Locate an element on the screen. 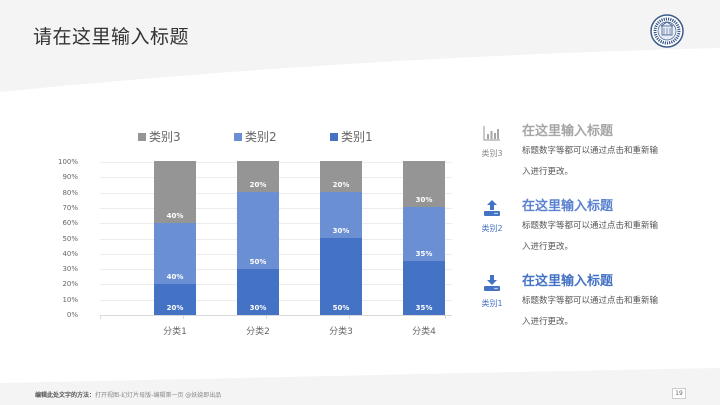 The height and width of the screenshot is (405, 720). info-item-category3: 类别3 在这里输入标题 标题数字等都可以通过点击和重新输入进行更改。 is located at coordinates (575, 155).